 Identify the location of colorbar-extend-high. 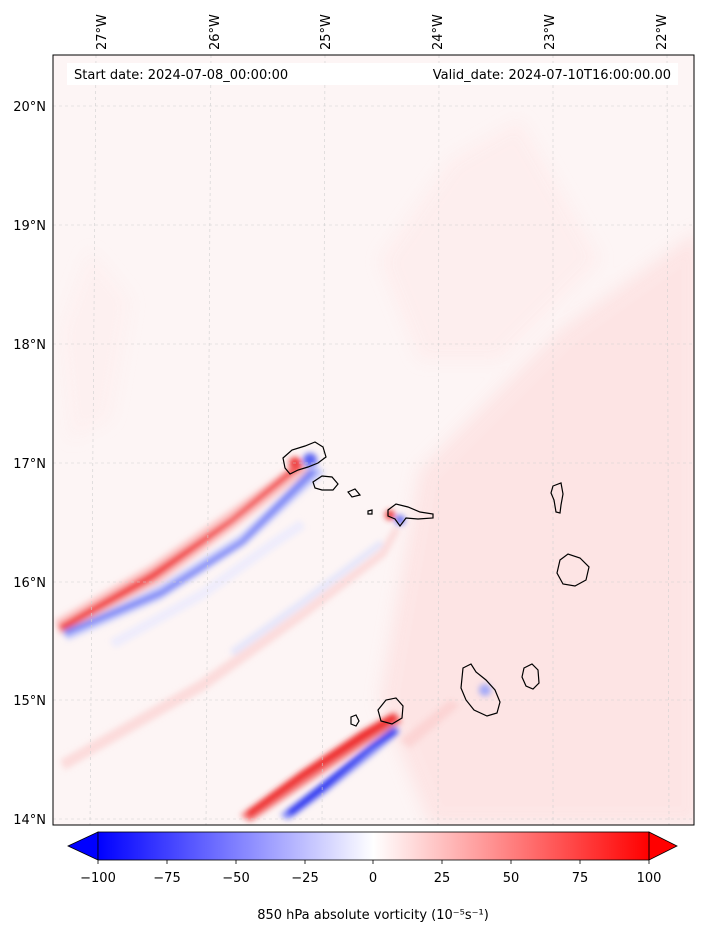
(663, 846).